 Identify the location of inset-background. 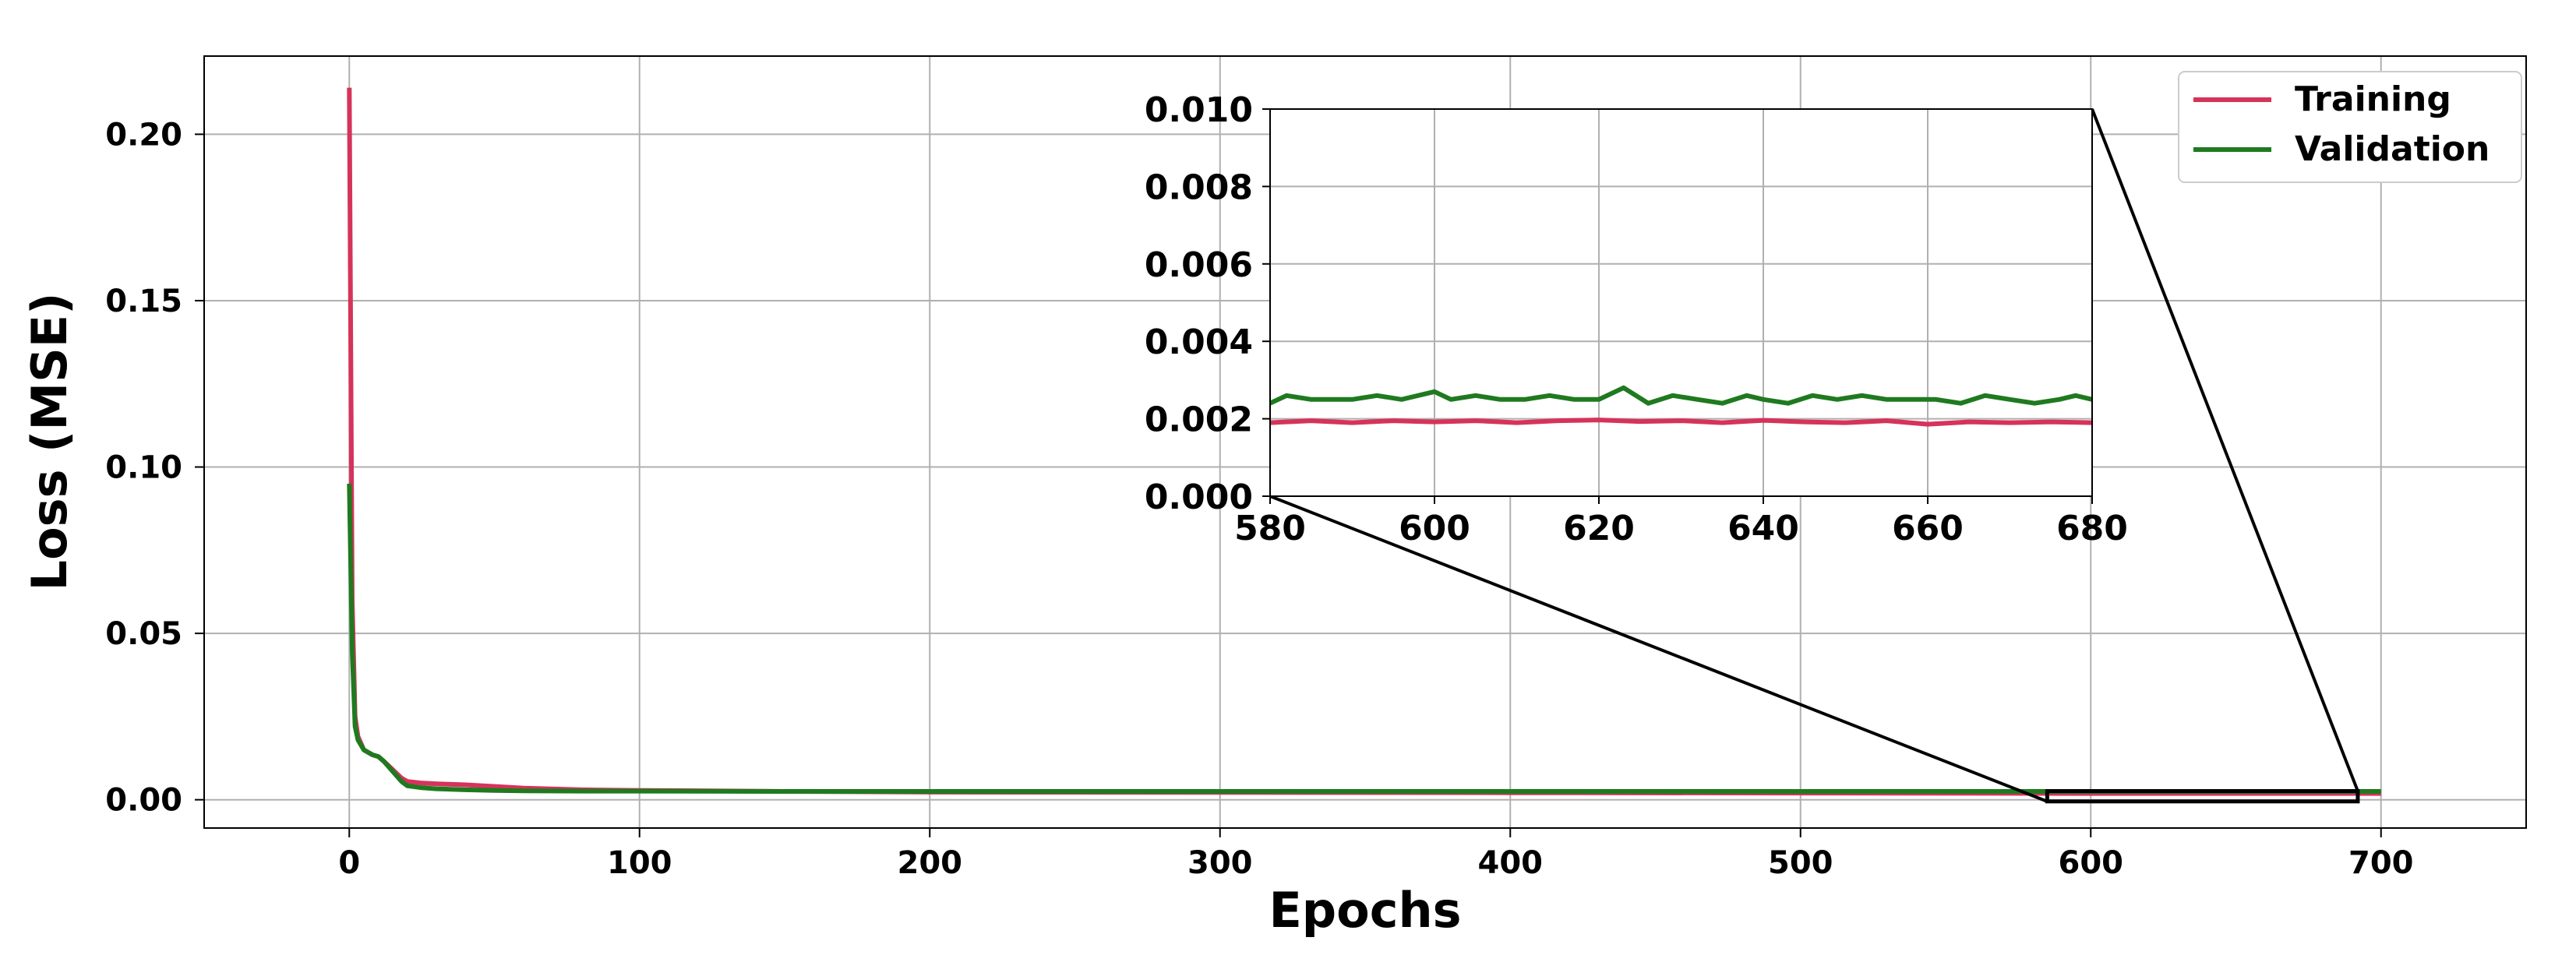
(1681, 302).